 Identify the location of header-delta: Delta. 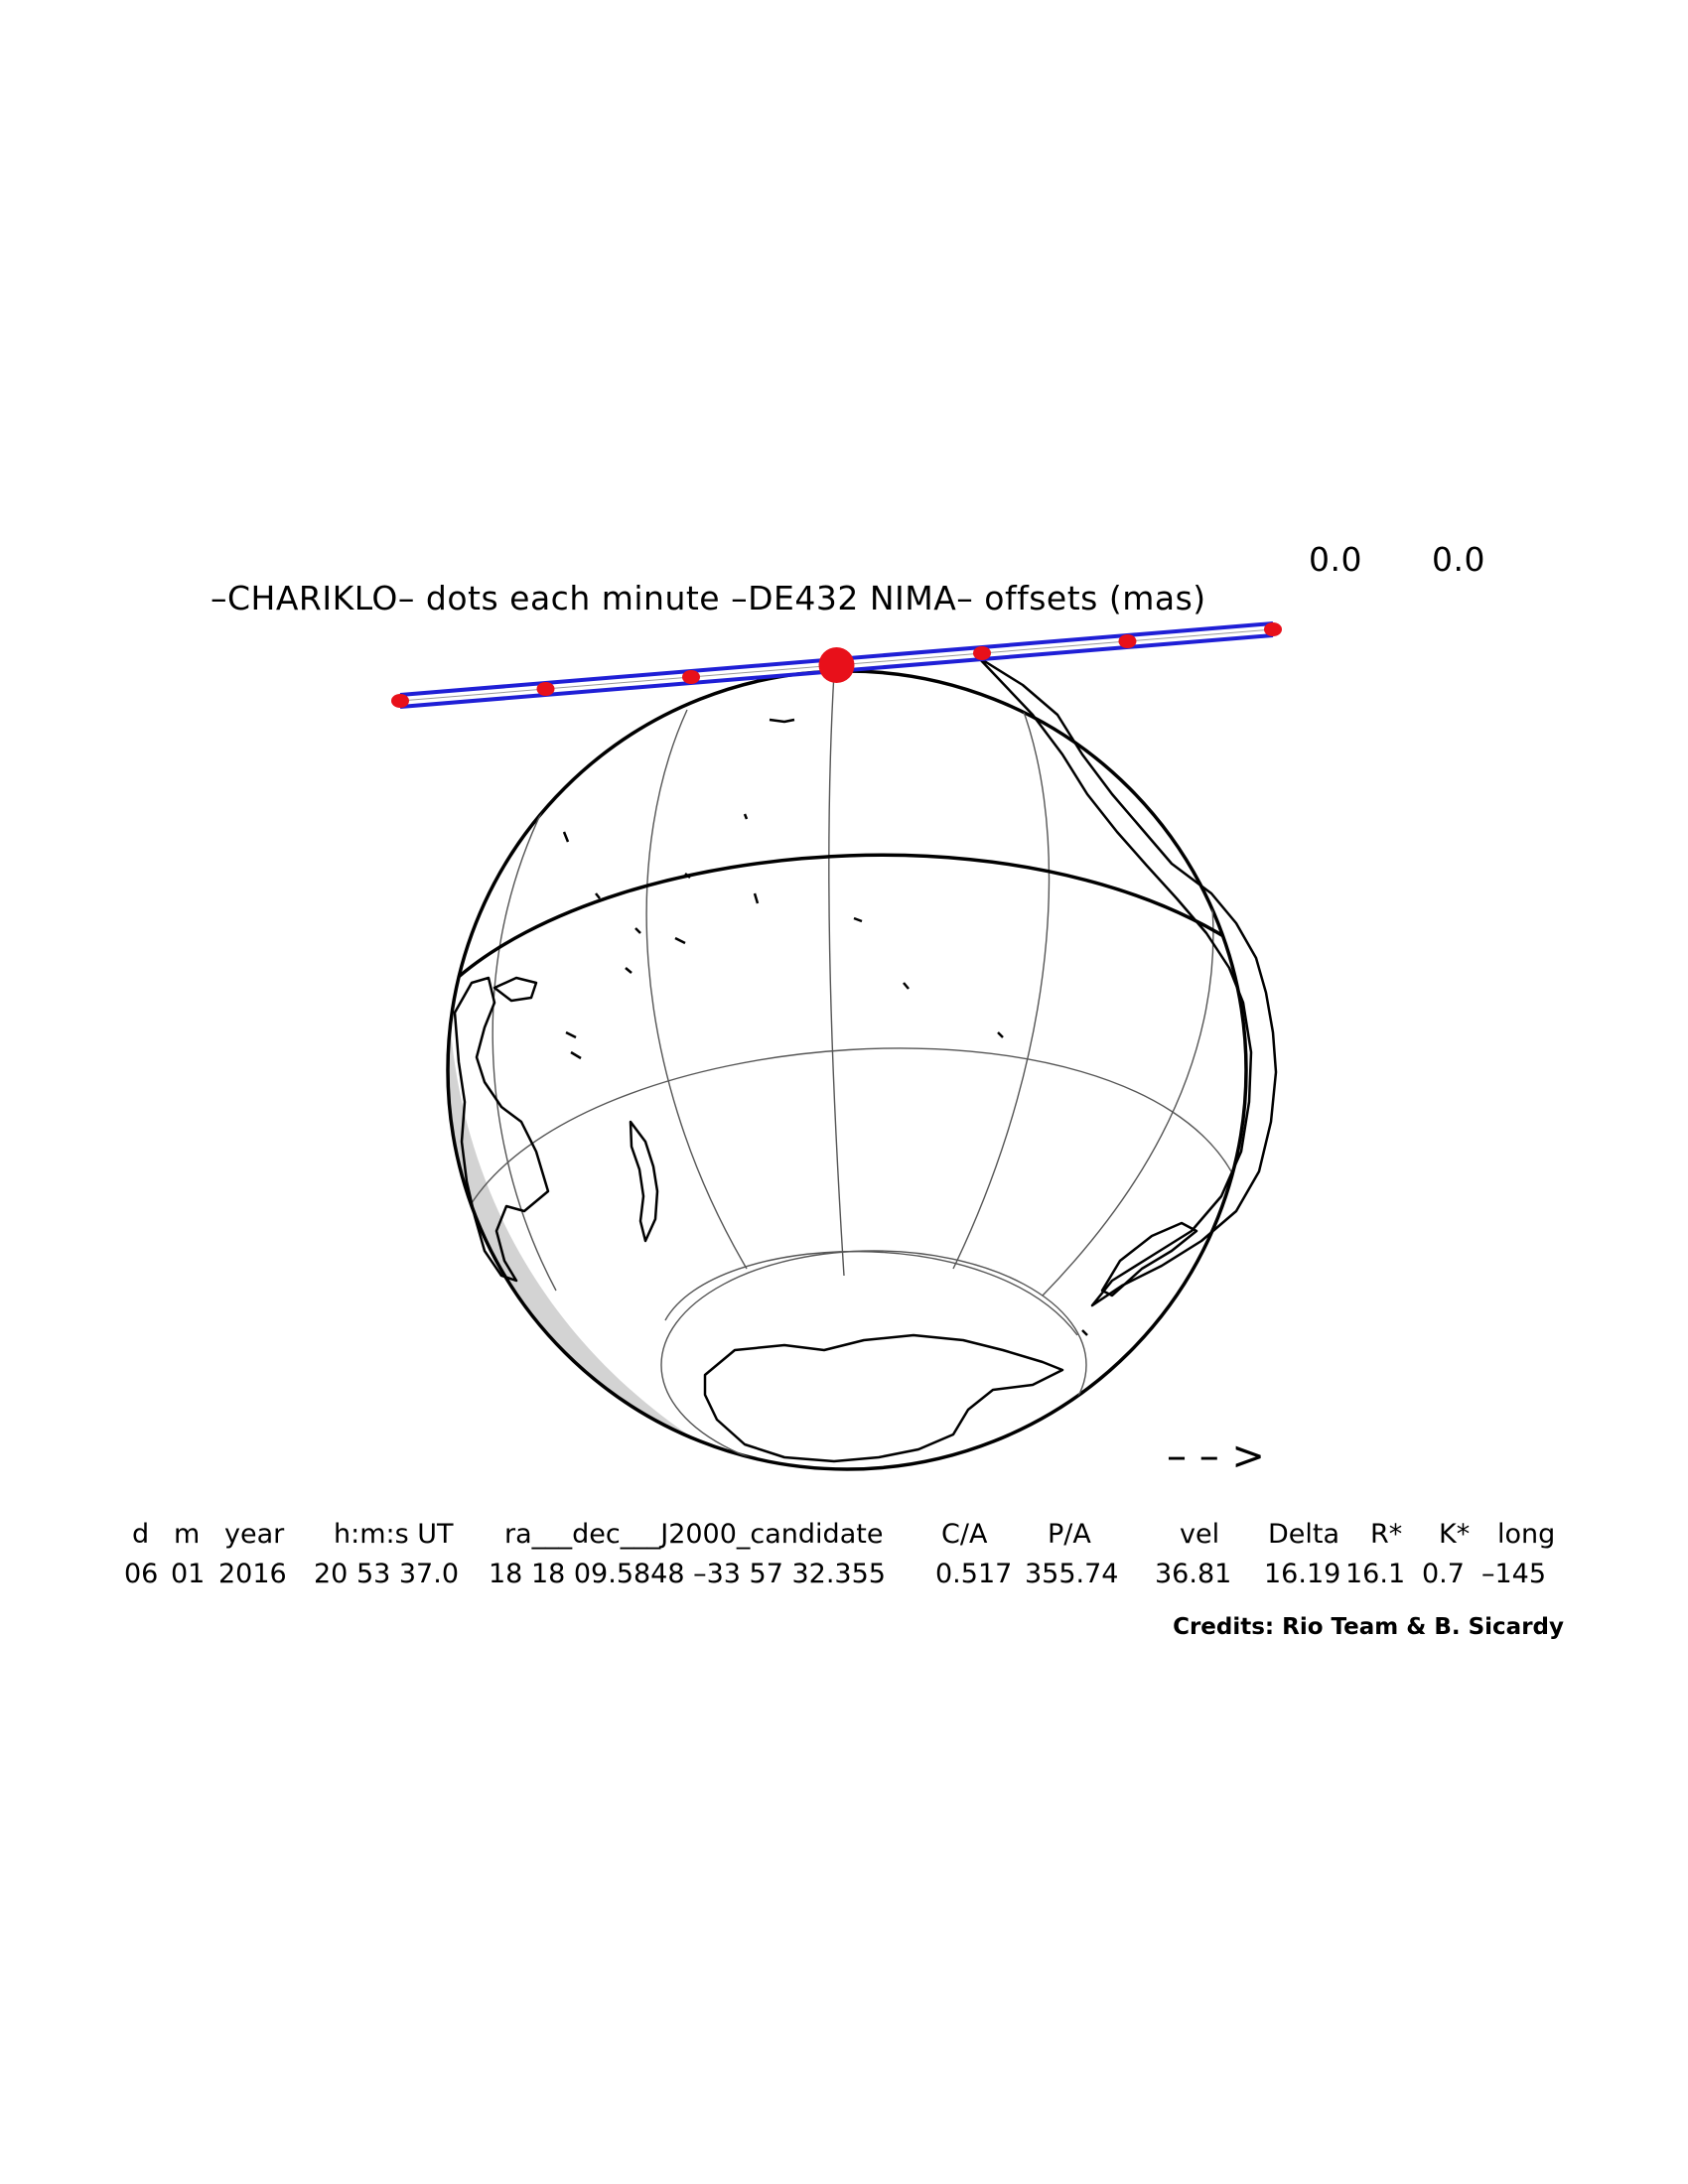
(1304, 1534).